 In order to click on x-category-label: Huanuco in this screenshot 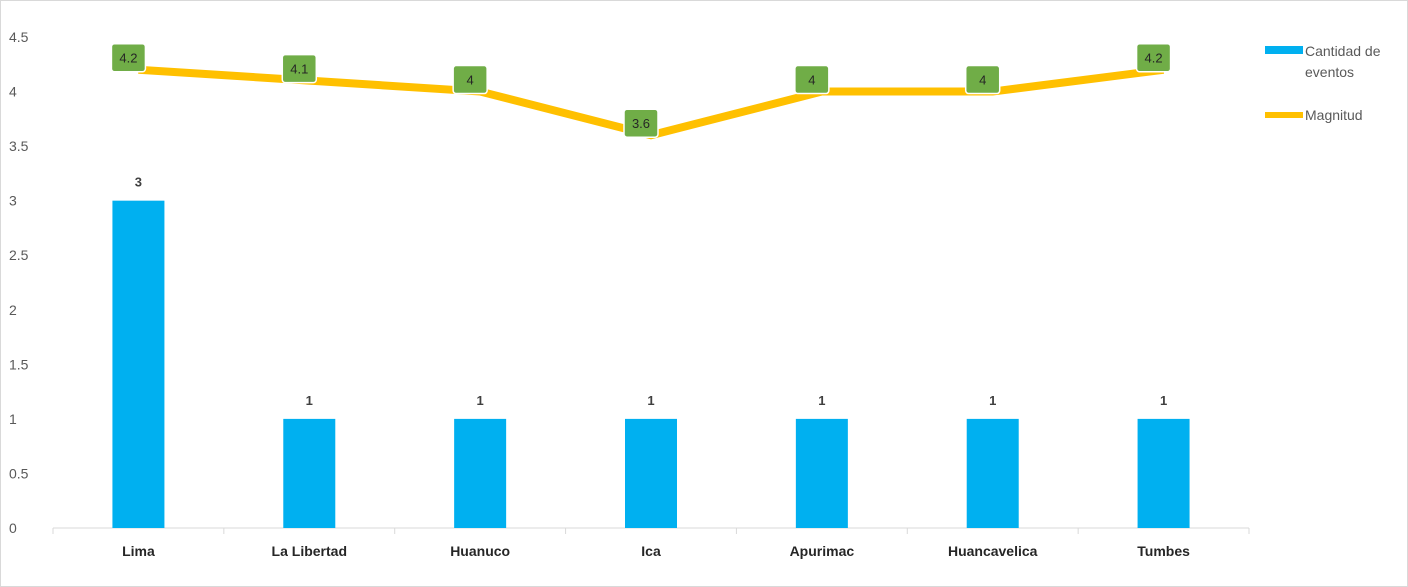, I will do `click(480, 551)`.